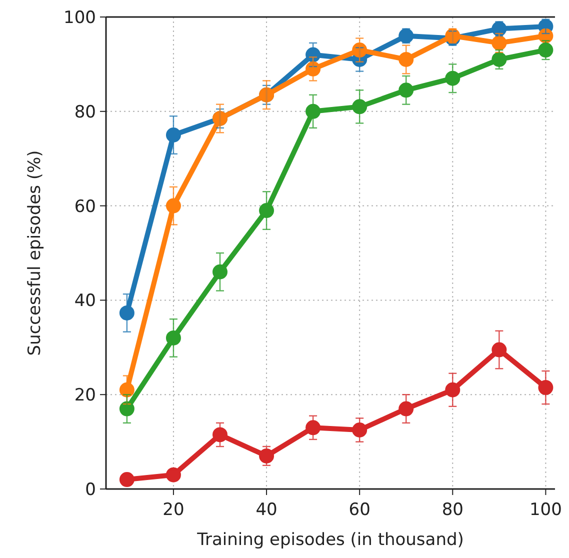 This screenshot has width=569, height=558. What do you see at coordinates (453, 510) in the screenshot?
I see `x-tick-label: 80` at bounding box center [453, 510].